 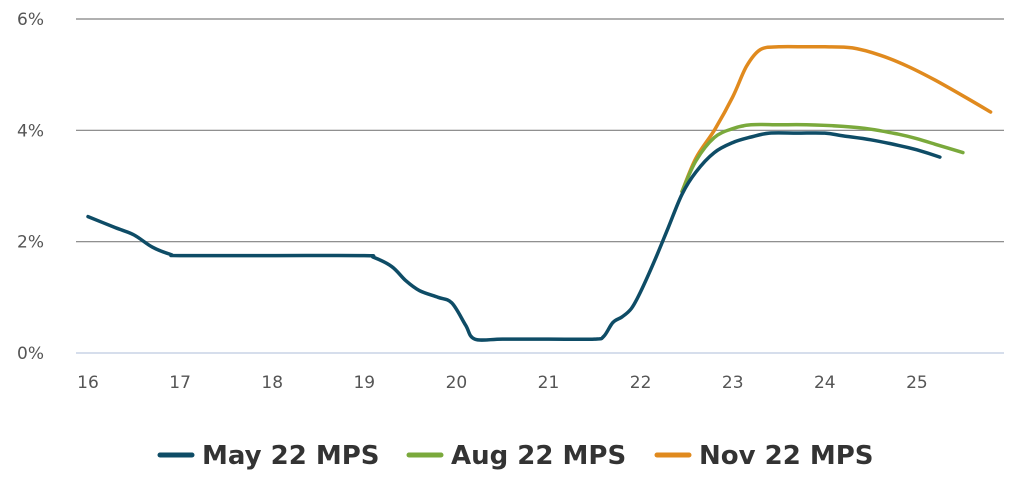 I want to click on legend: May 22 MPS Aug 22 MPS Nov 22 MPS, so click(x=515, y=456).